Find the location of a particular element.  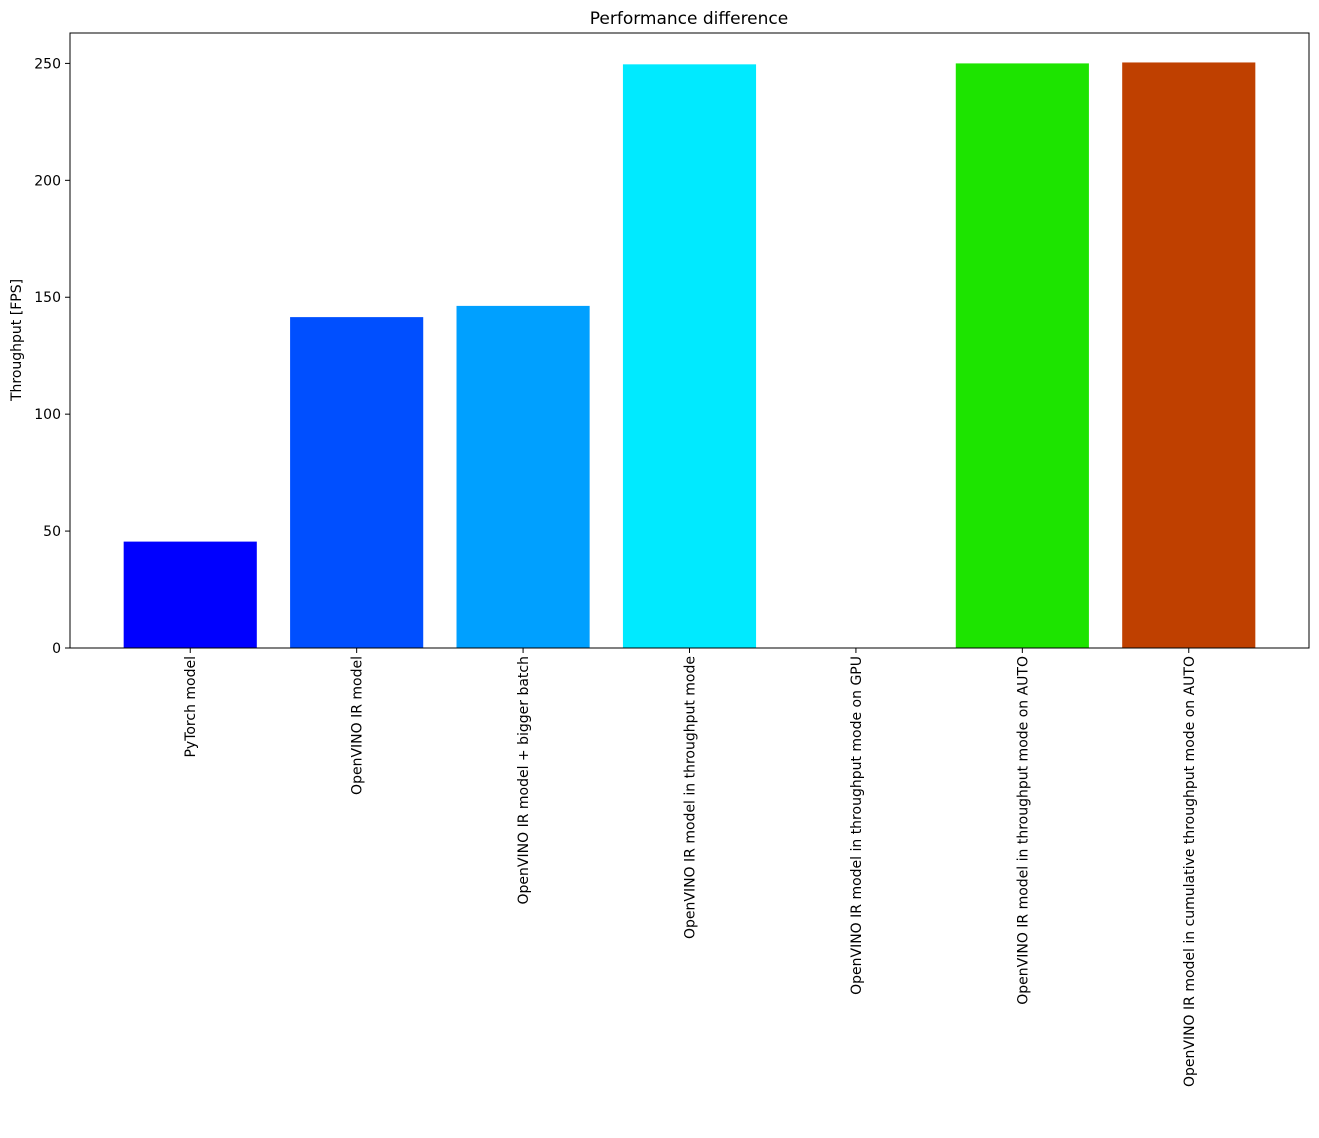

y-tick-label: 0 is located at coordinates (56, 649).